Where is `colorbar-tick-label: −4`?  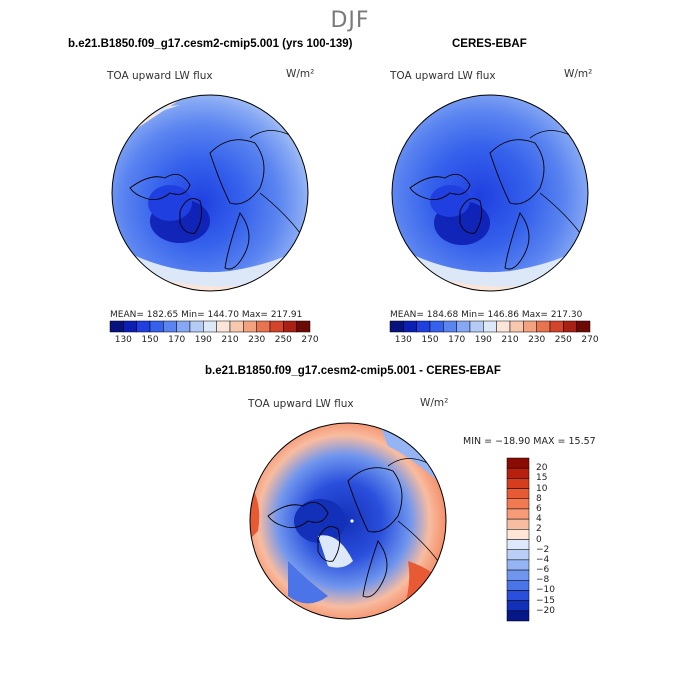 colorbar-tick-label: −4 is located at coordinates (543, 559).